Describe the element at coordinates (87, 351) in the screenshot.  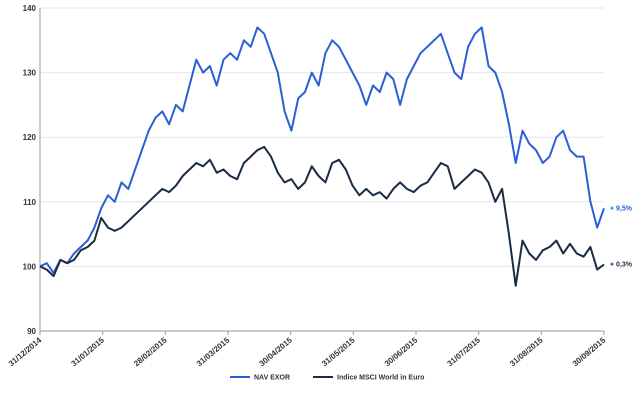
I see `x-tick-label: 31/01/2015` at that location.